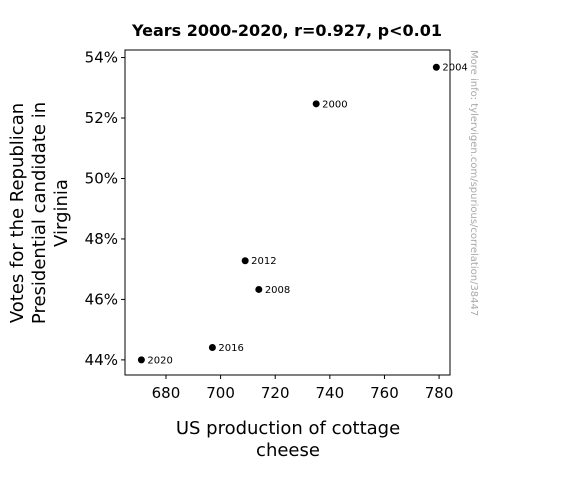  I want to click on data-point-label: 2004, so click(454, 68).